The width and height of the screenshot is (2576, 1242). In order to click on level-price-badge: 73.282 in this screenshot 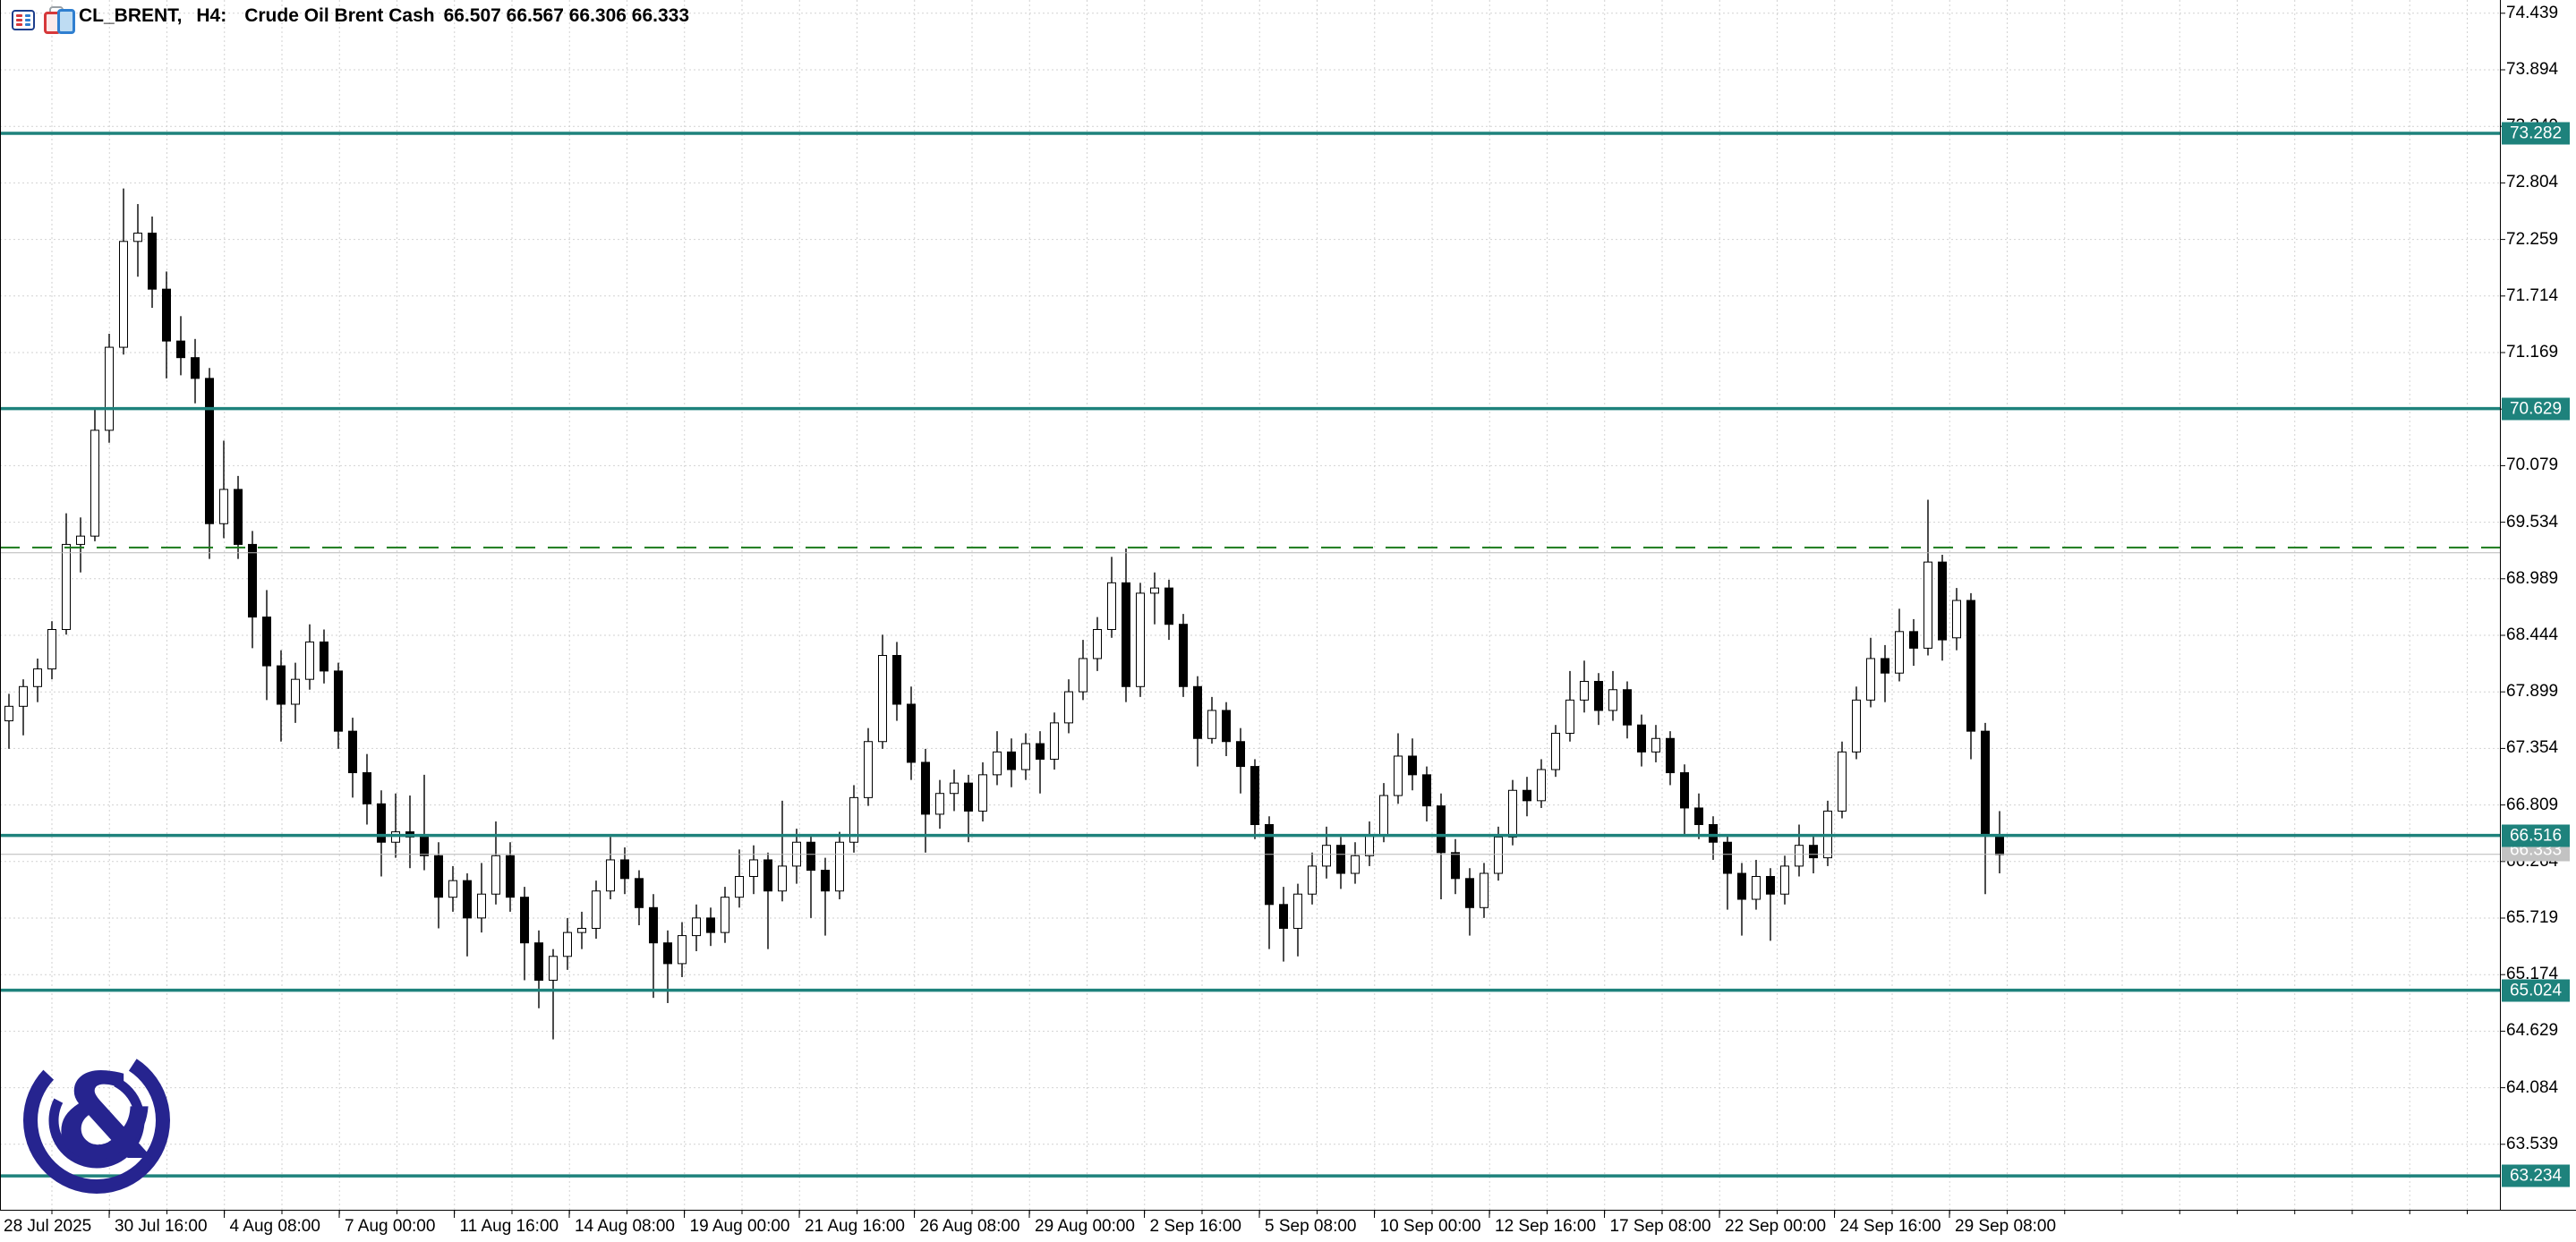, I will do `click(2536, 133)`.